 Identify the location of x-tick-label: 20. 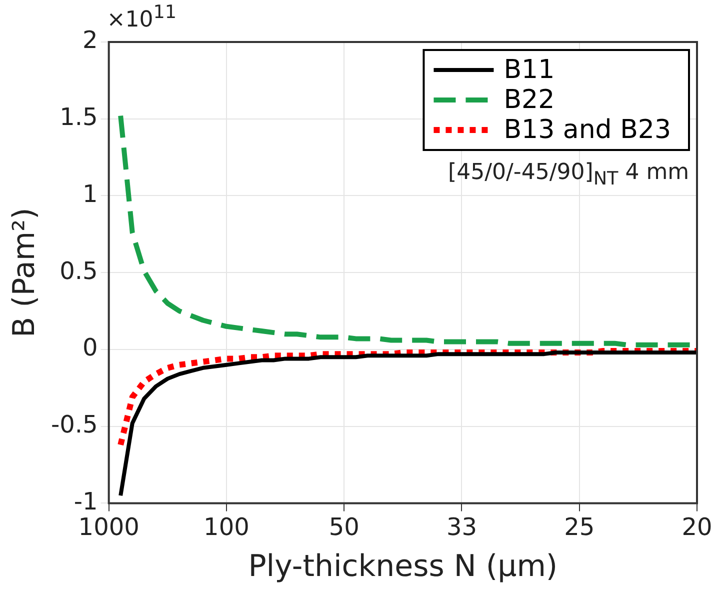
(697, 526).